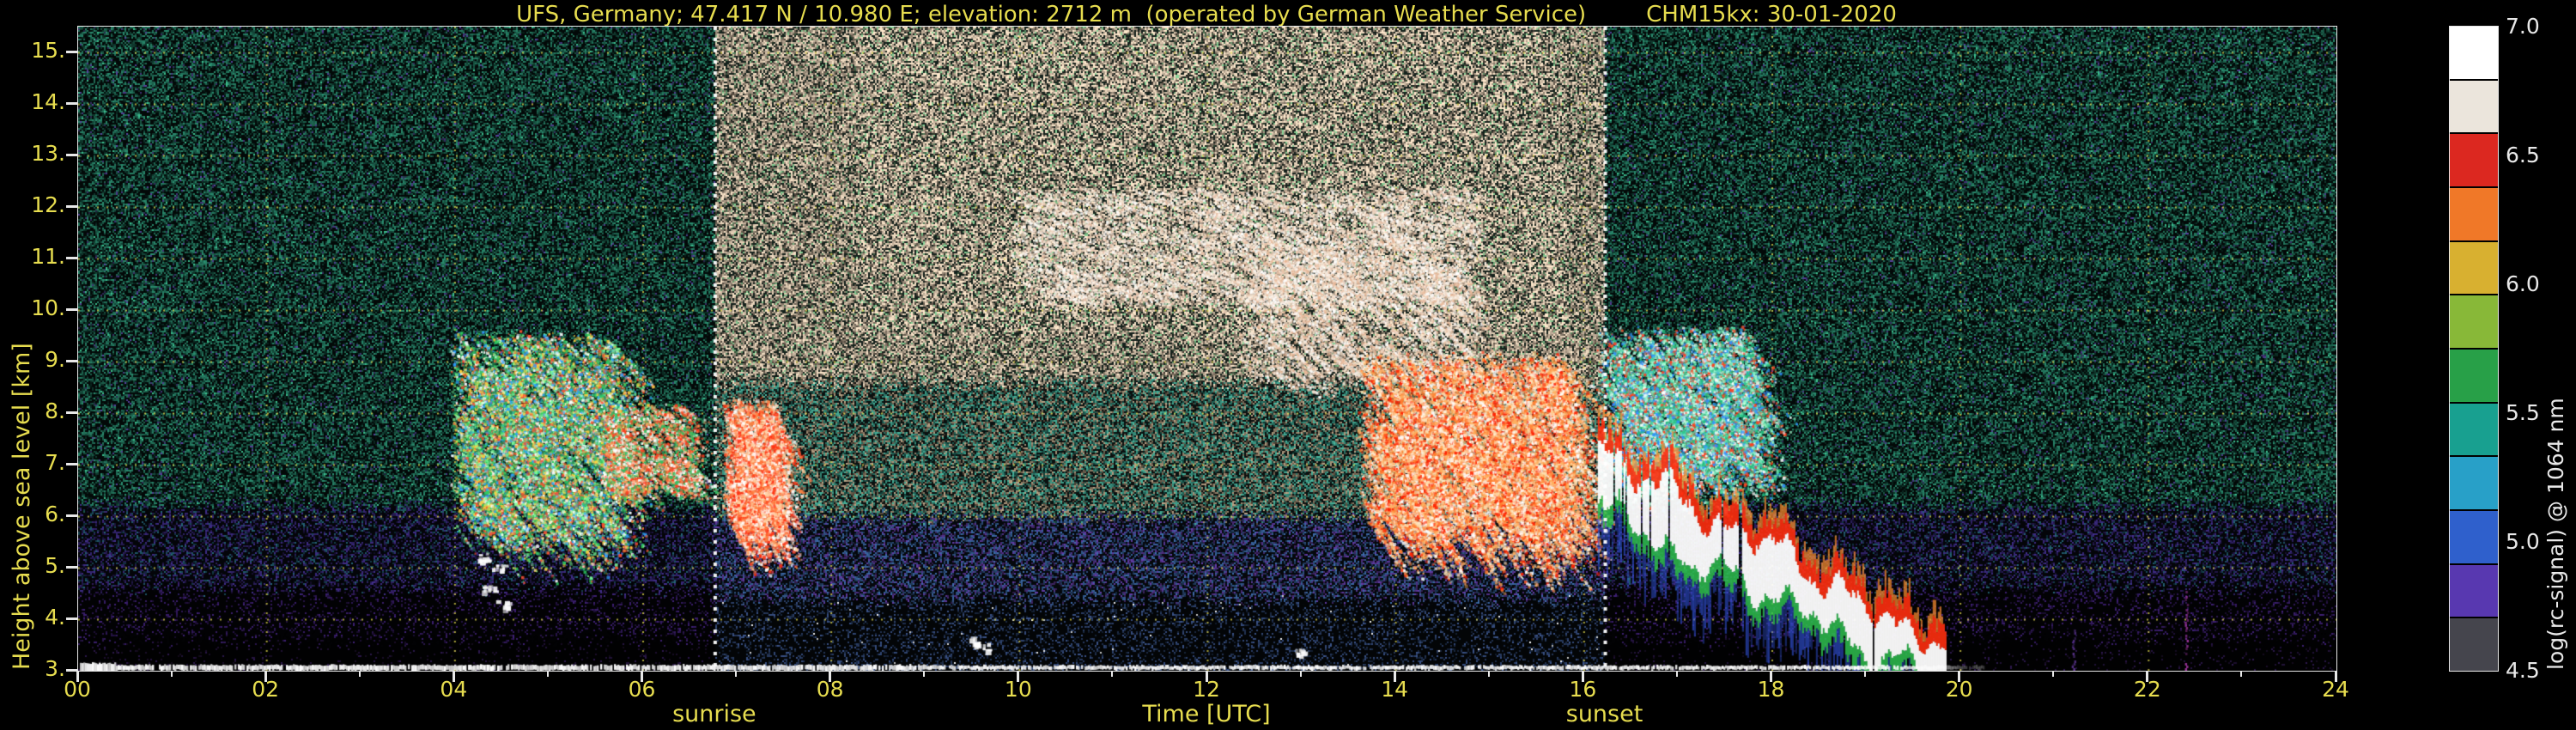 The image size is (2576, 730). Describe the element at coordinates (2523, 670) in the screenshot. I see `colorbar-tick-label: 4.5` at that location.